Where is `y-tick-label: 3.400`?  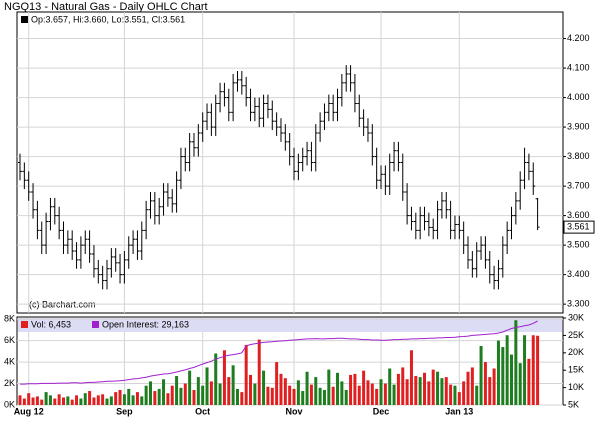 y-tick-label: 3.400 is located at coordinates (578, 274).